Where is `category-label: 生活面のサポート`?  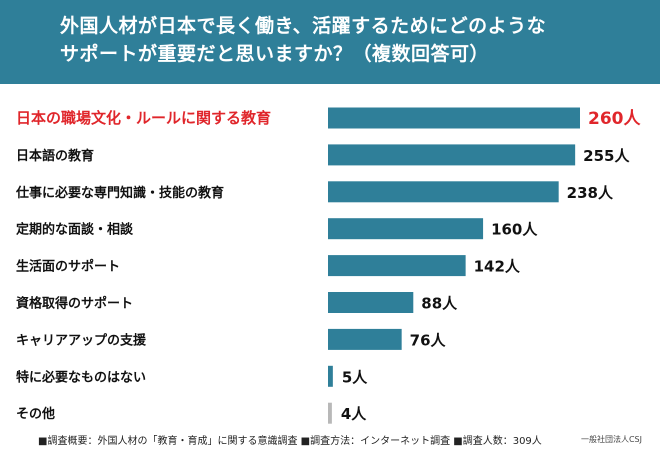
category-label: 生活面のサポート is located at coordinates (68, 267).